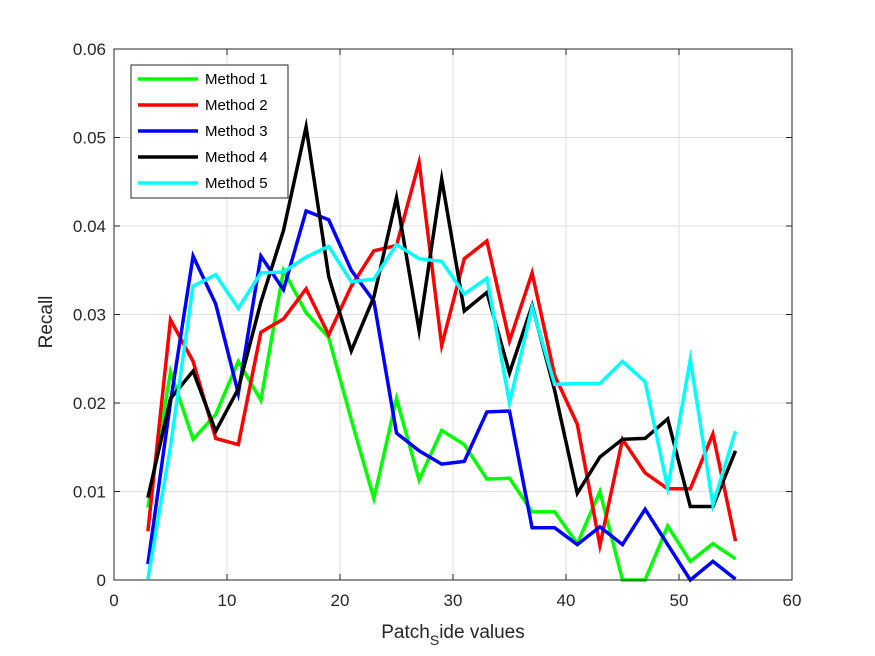 Image resolution: width=875 pixels, height=656 pixels. I want to click on x-axis-label-main: Patch, so click(405, 632).